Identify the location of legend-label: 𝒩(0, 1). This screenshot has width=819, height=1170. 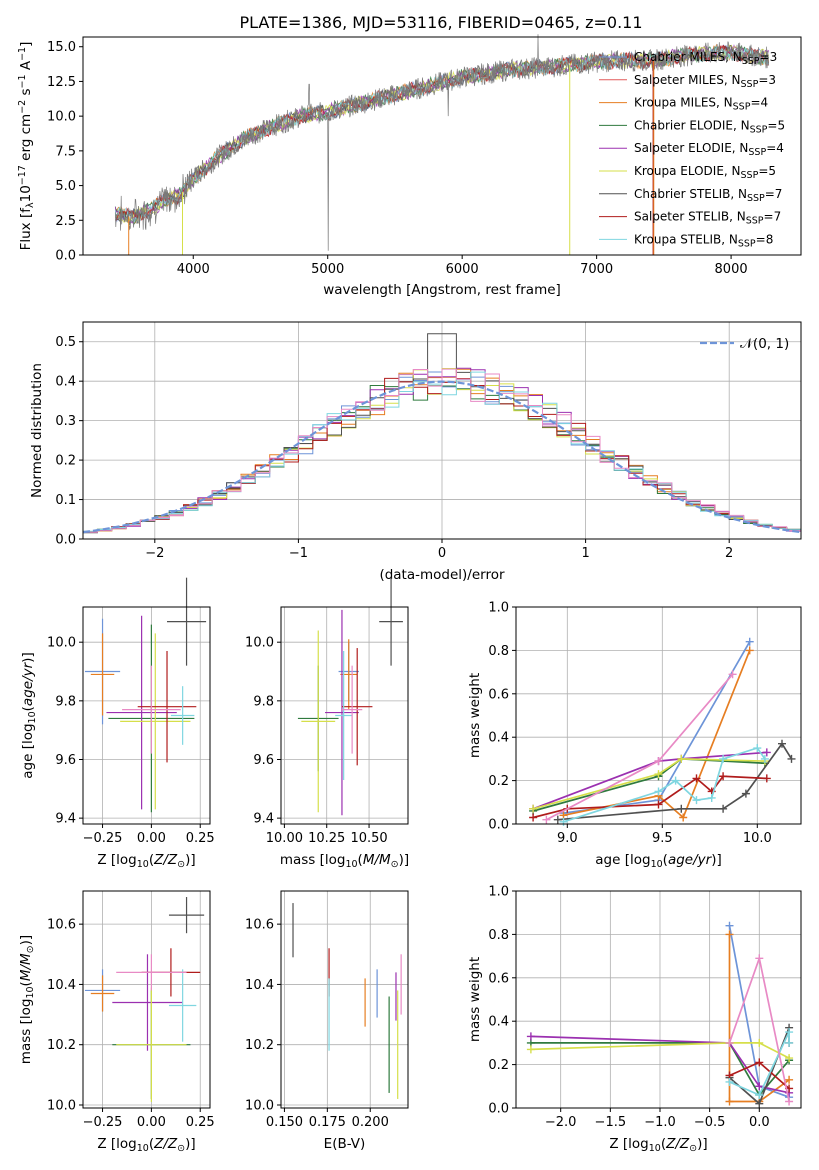
(764, 344).